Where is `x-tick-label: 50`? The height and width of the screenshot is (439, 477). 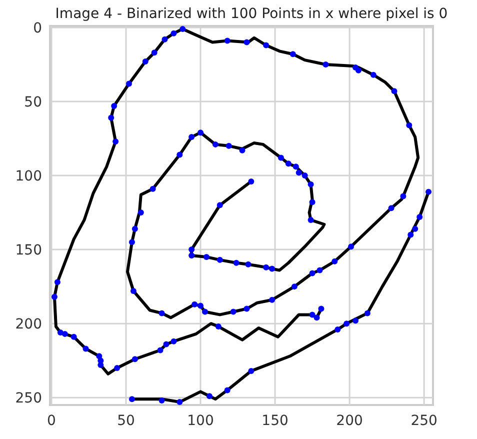 x-tick-label: 50 is located at coordinates (126, 421).